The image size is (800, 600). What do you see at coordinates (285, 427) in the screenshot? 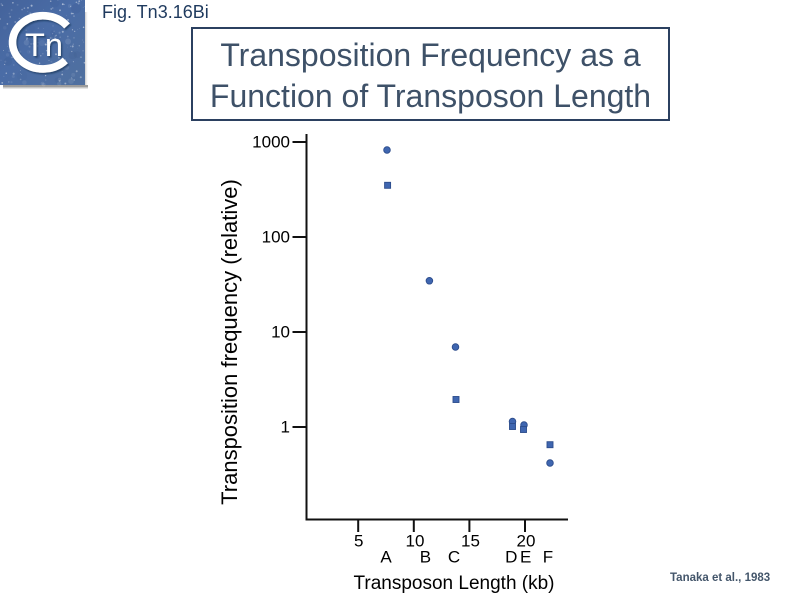
I see `svg-text: 1` at bounding box center [285, 427].